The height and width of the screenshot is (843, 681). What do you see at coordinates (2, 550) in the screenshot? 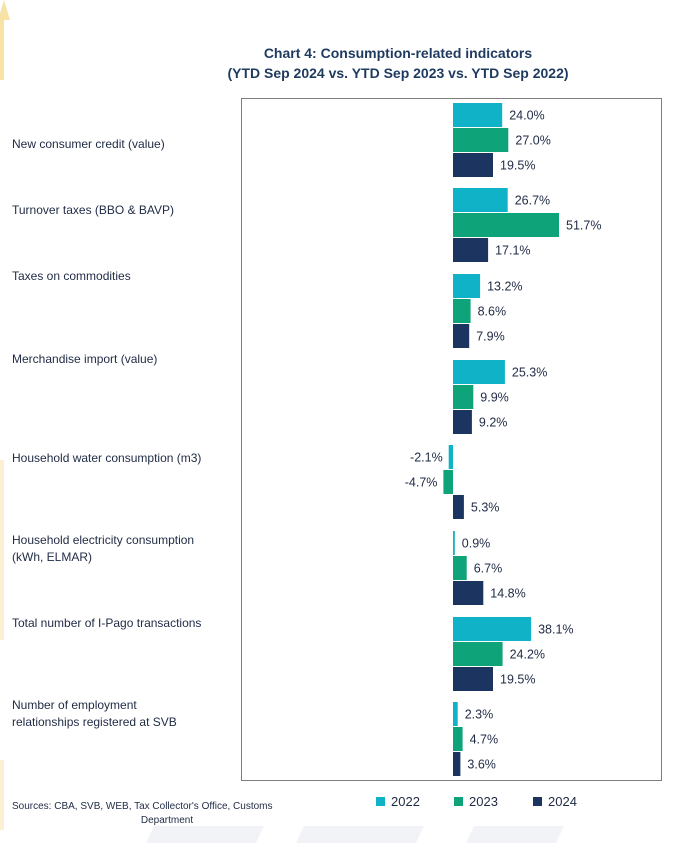
I see `left-decoration-bar-lower` at bounding box center [2, 550].